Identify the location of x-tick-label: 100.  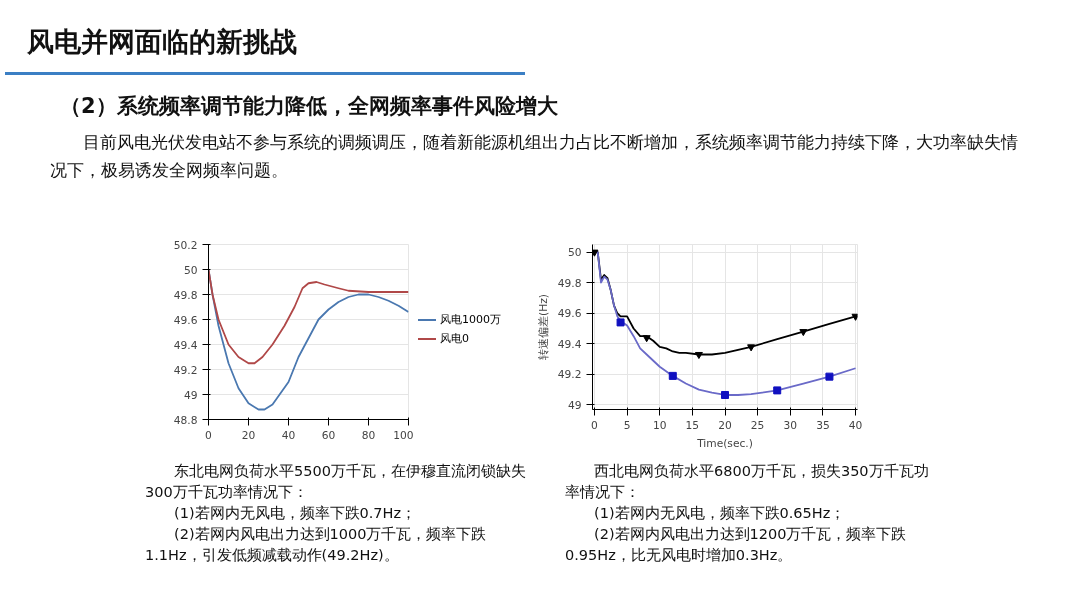
(403, 435).